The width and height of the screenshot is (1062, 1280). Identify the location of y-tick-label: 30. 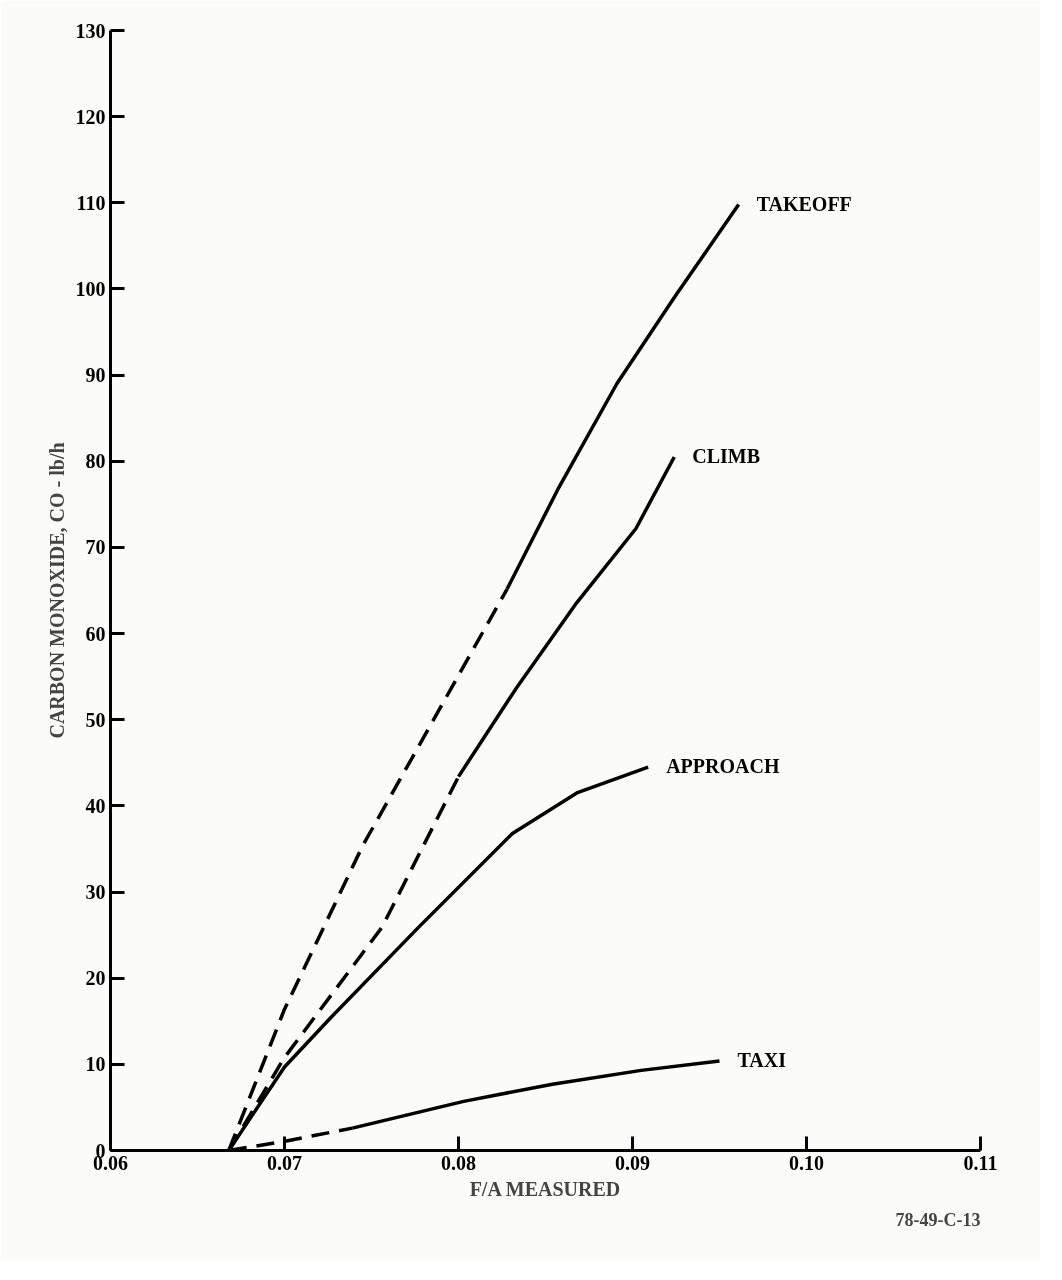
(95, 892).